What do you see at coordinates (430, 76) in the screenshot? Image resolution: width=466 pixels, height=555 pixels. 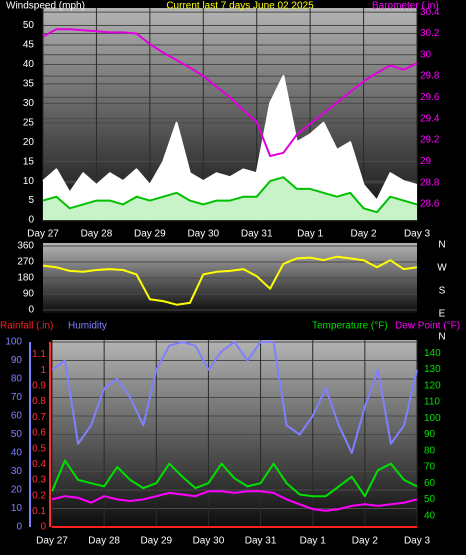 I see `y2-tick-label: 29.8` at bounding box center [430, 76].